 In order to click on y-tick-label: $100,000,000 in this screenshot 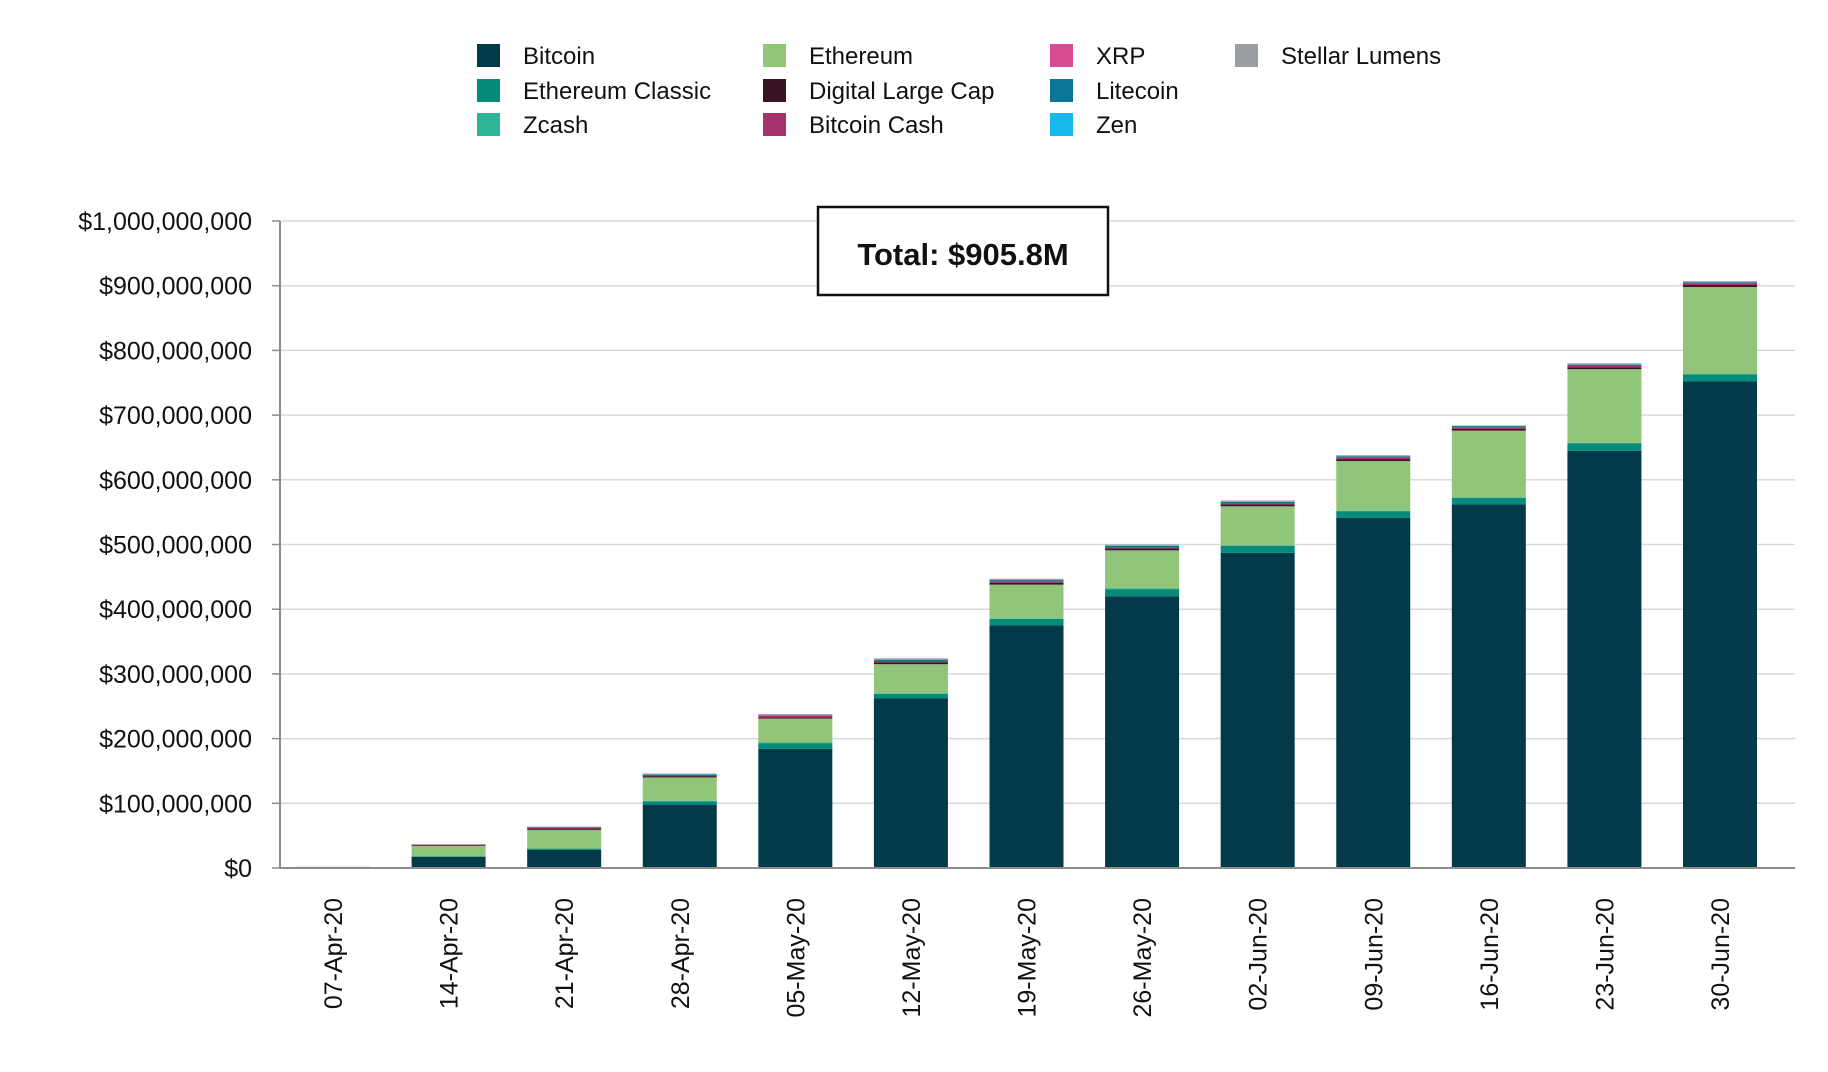, I will do `click(175, 804)`.